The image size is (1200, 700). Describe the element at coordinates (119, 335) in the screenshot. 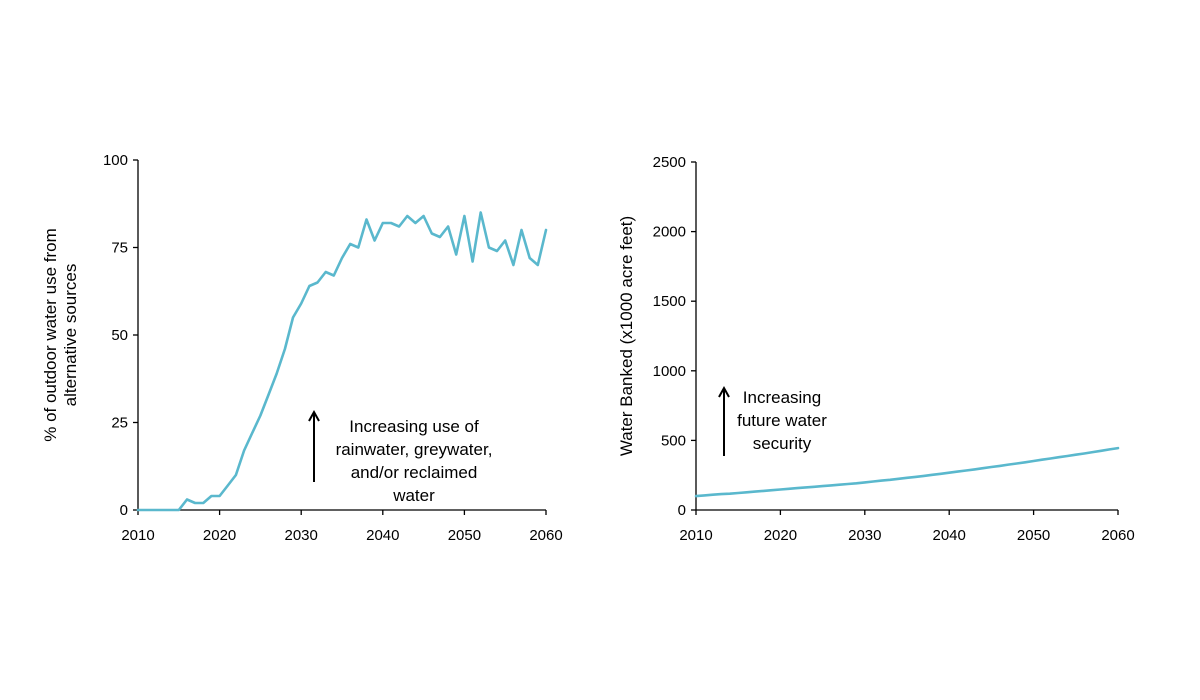

I see `y-tick-label: 50` at that location.